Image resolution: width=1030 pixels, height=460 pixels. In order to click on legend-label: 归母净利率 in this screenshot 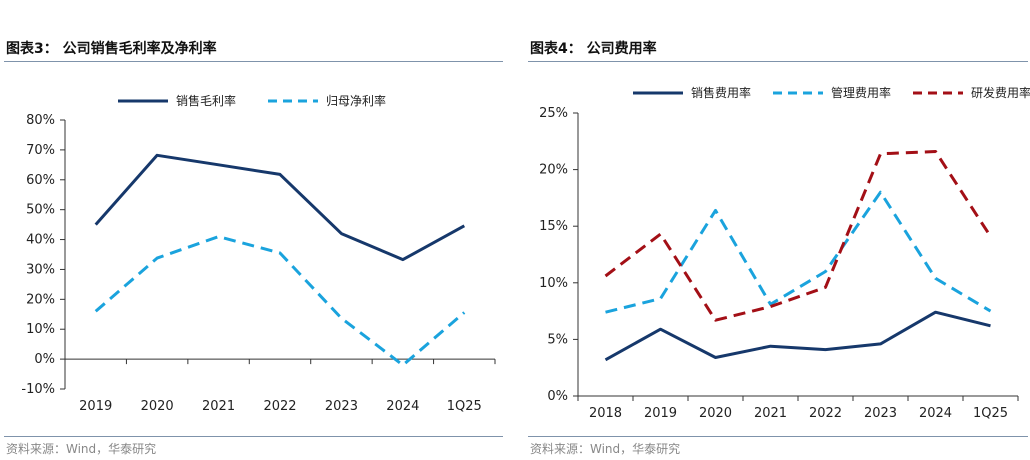, I will do `click(356, 100)`.